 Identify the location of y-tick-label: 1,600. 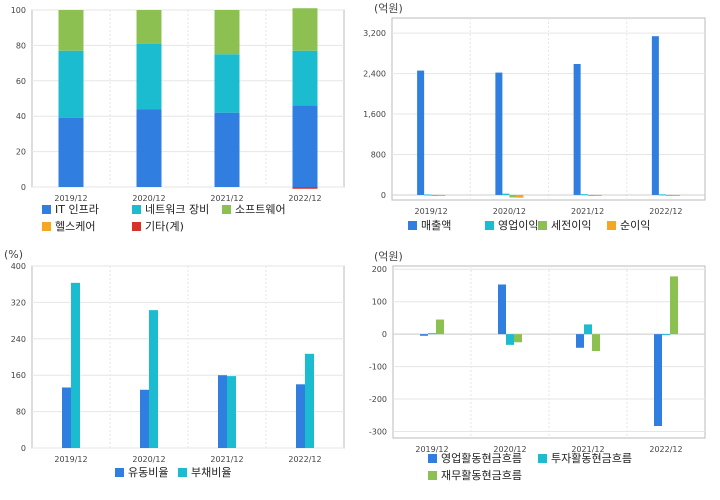
(374, 114).